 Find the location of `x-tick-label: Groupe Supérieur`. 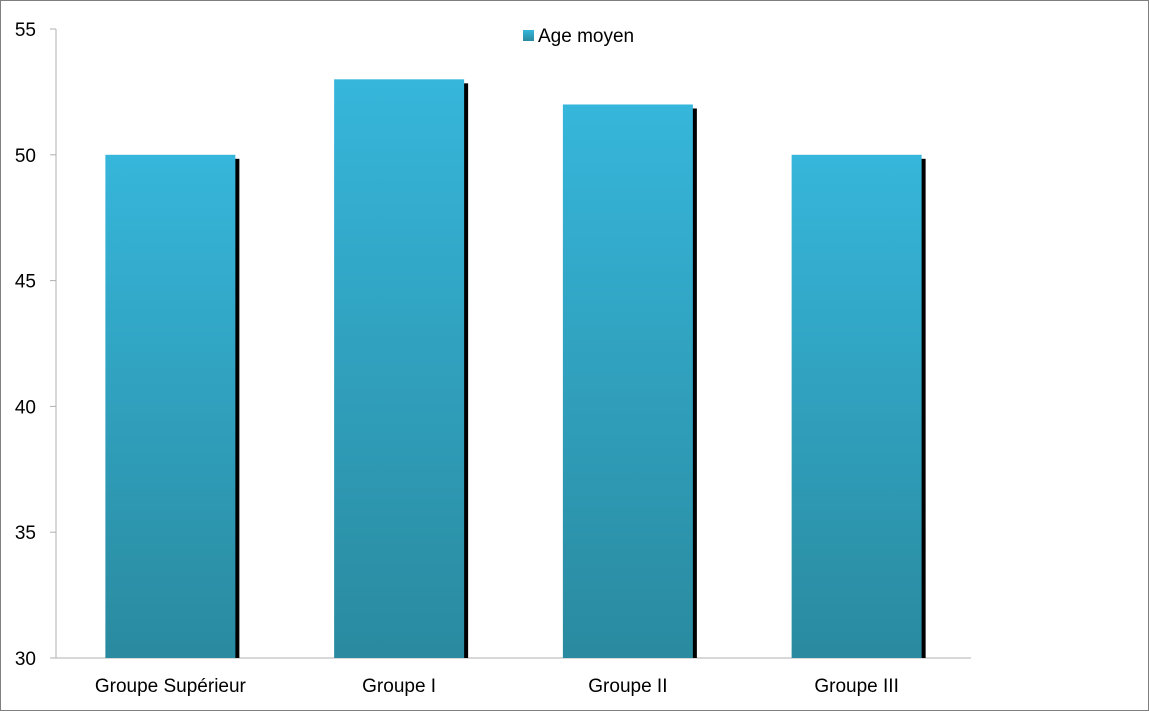

x-tick-label: Groupe Supérieur is located at coordinates (171, 686).